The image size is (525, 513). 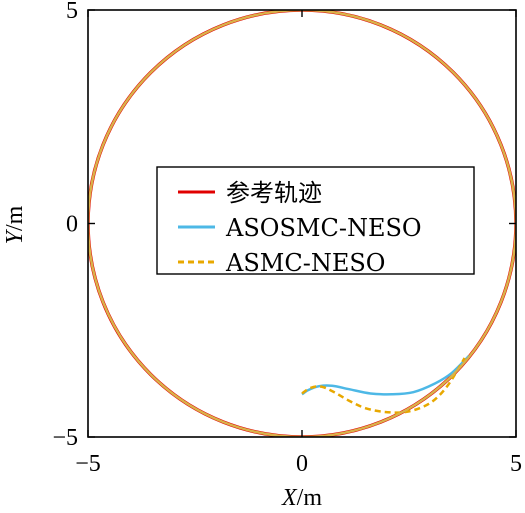 I want to click on legend: 参考轨迹 ASOSMC-NESO ASMC-NESO, so click(x=315, y=221).